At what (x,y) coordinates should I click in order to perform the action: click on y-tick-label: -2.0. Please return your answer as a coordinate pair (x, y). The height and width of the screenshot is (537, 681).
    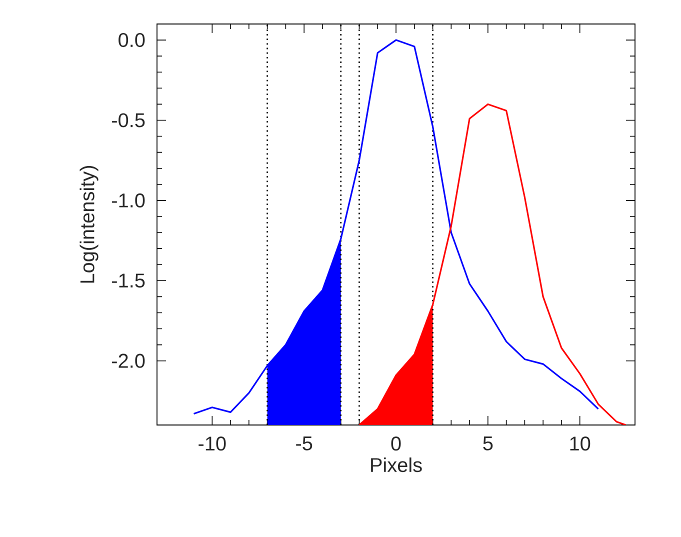
    Looking at the image, I should click on (128, 361).